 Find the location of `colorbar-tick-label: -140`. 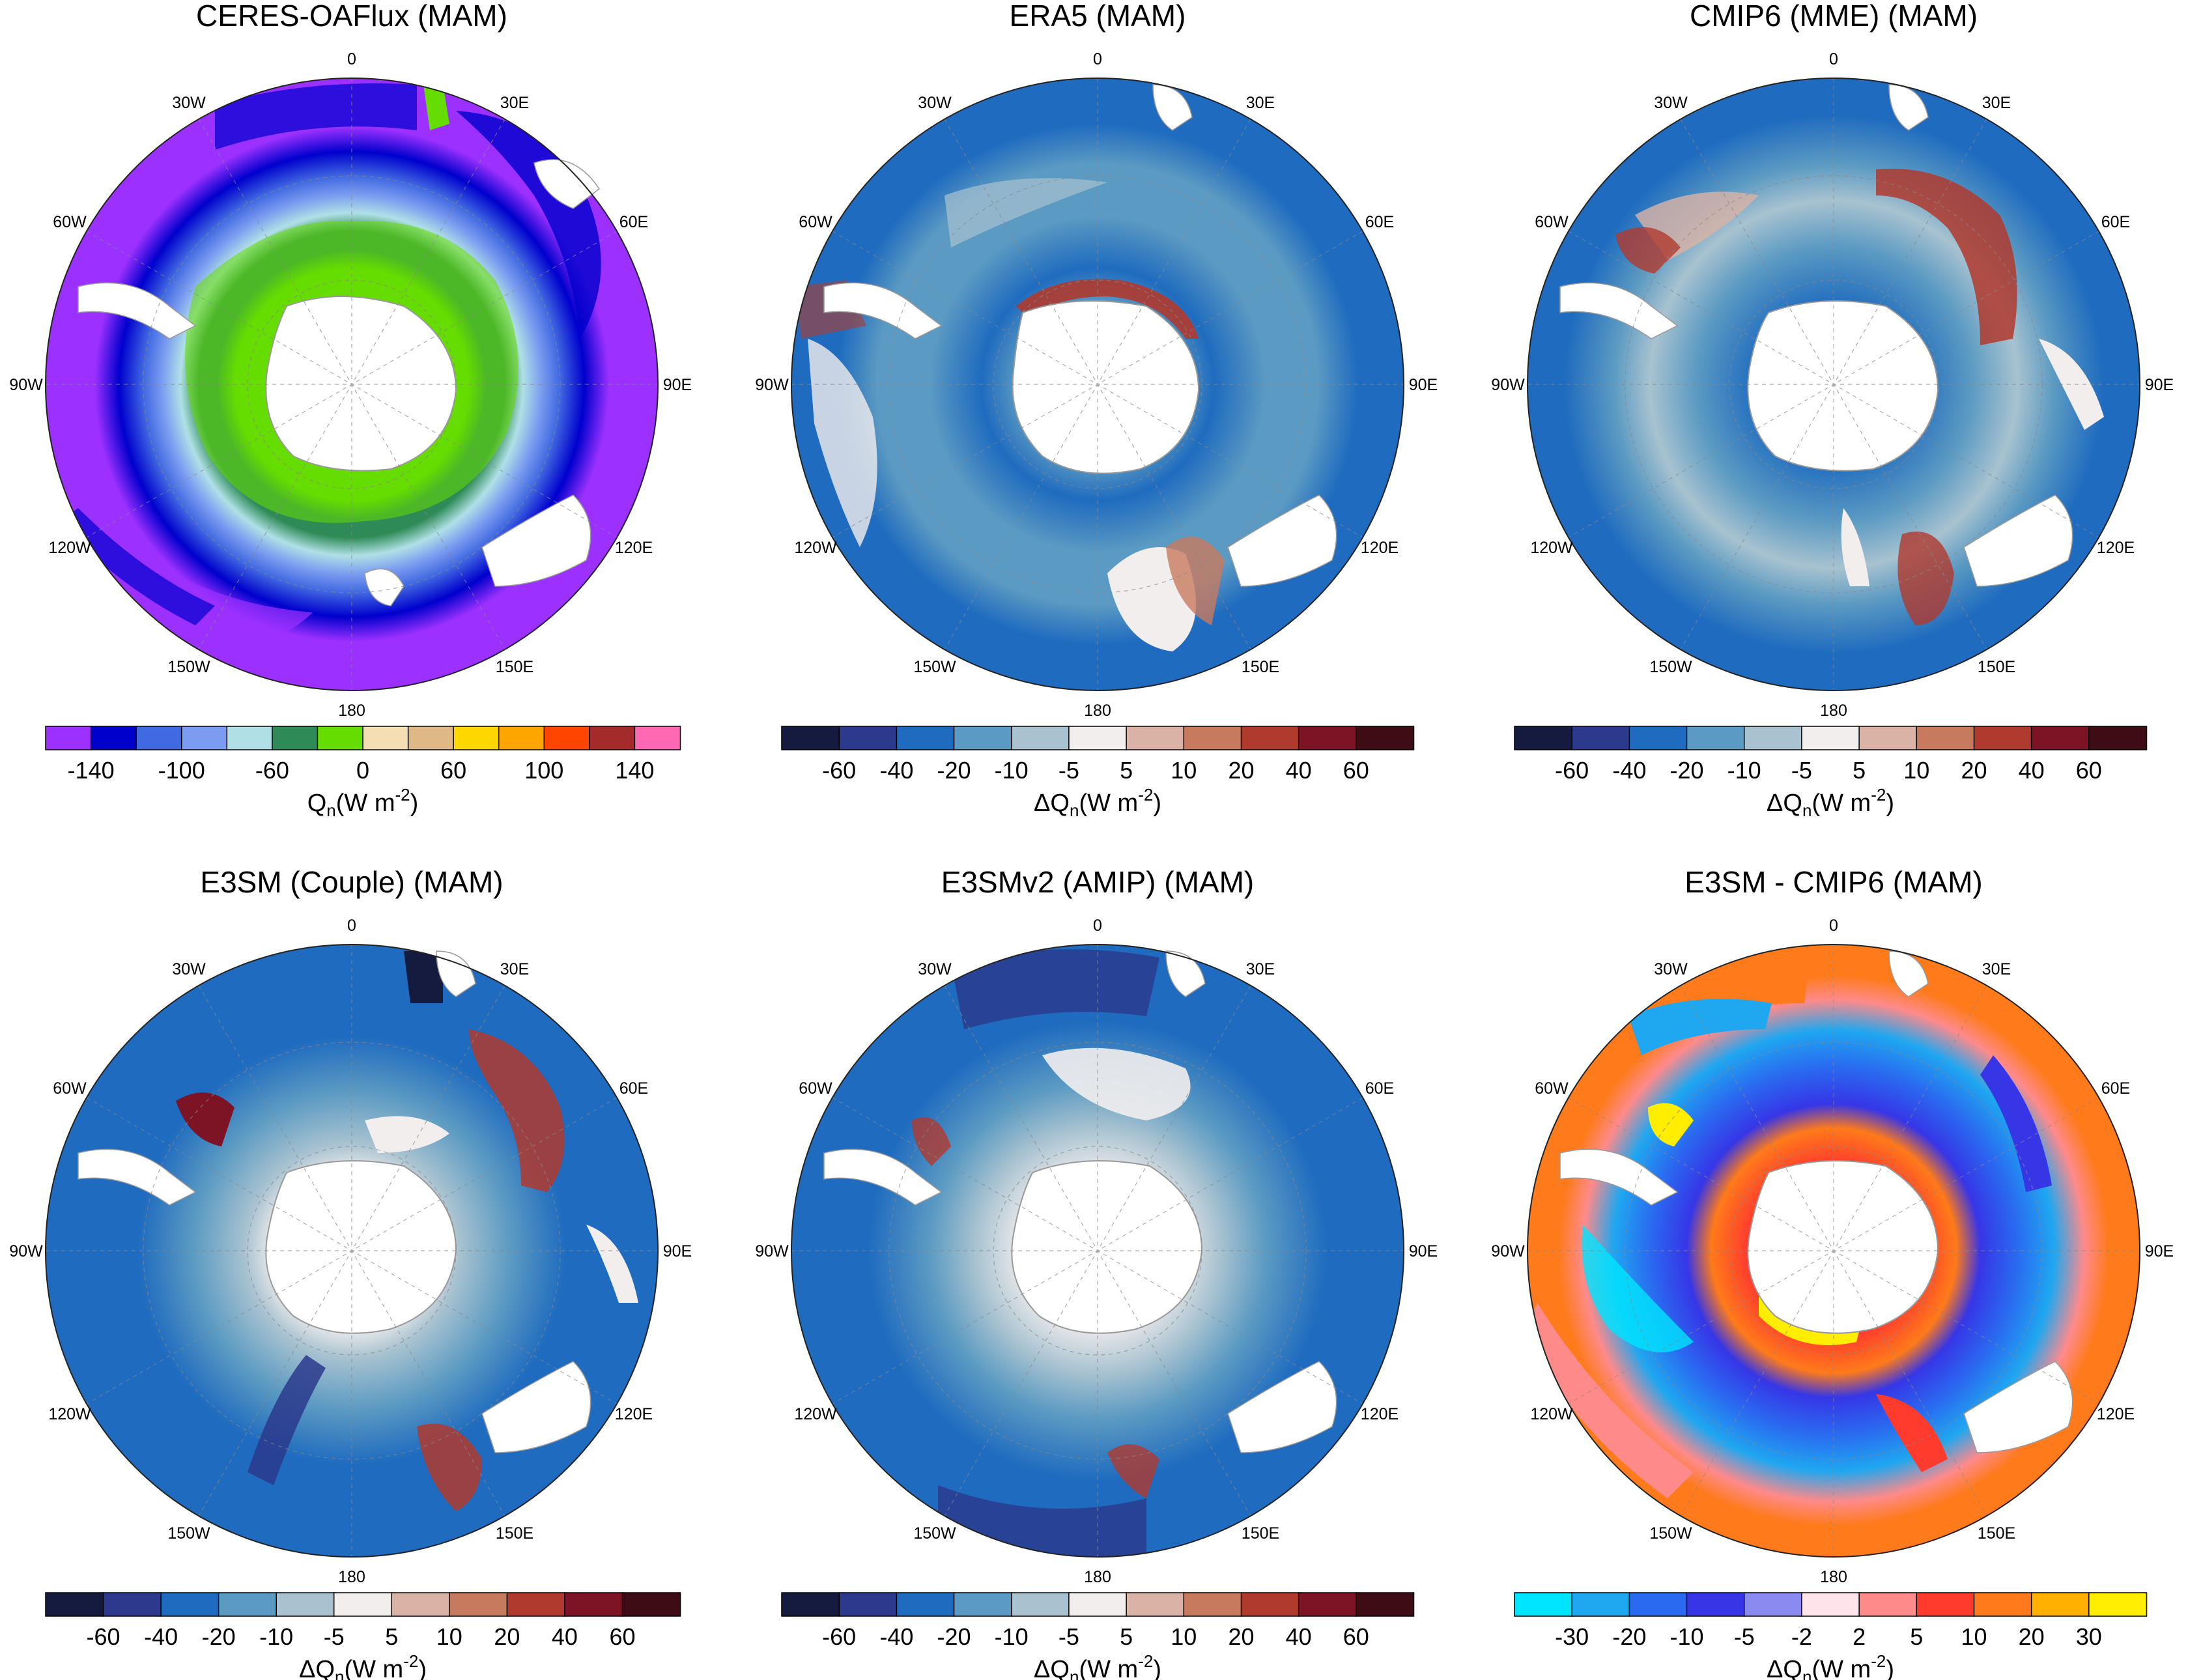

colorbar-tick-label: -140 is located at coordinates (91, 770).